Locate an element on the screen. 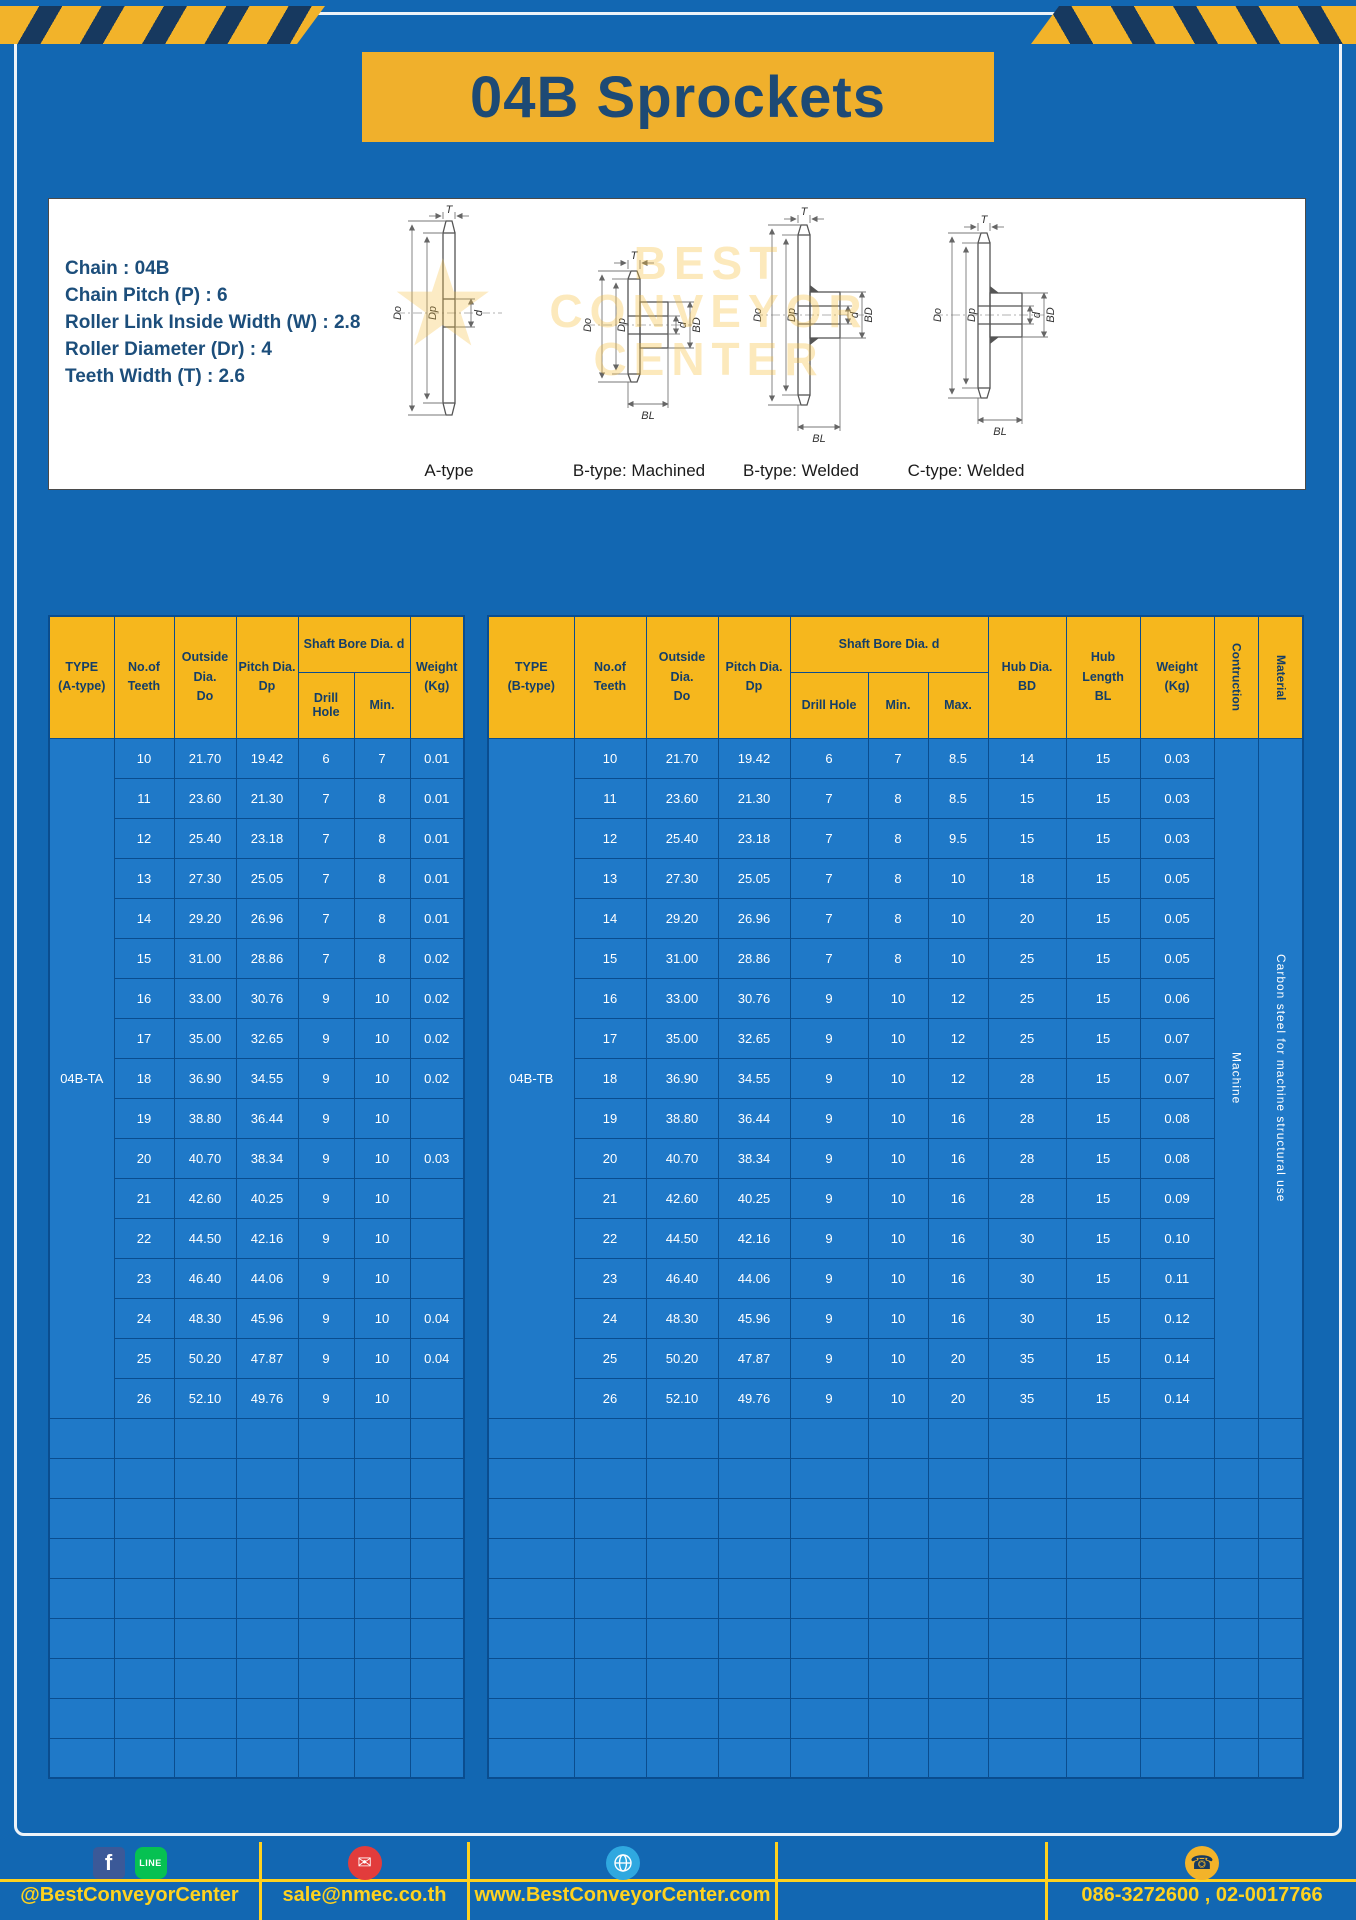  table-row: 20 40.70 38.34 9 10 16 28 15 0.08 is located at coordinates (895, 1158).